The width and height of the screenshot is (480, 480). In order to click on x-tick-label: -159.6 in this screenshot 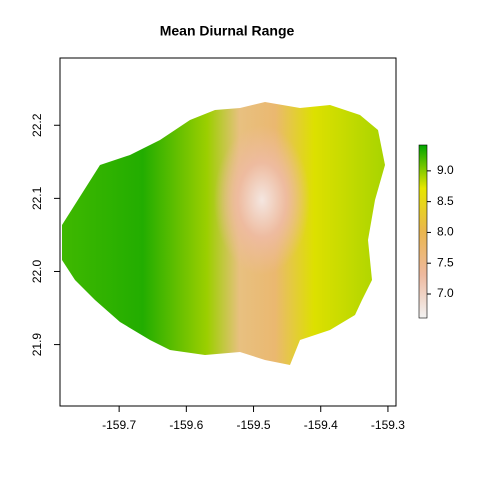, I will do `click(186, 425)`.